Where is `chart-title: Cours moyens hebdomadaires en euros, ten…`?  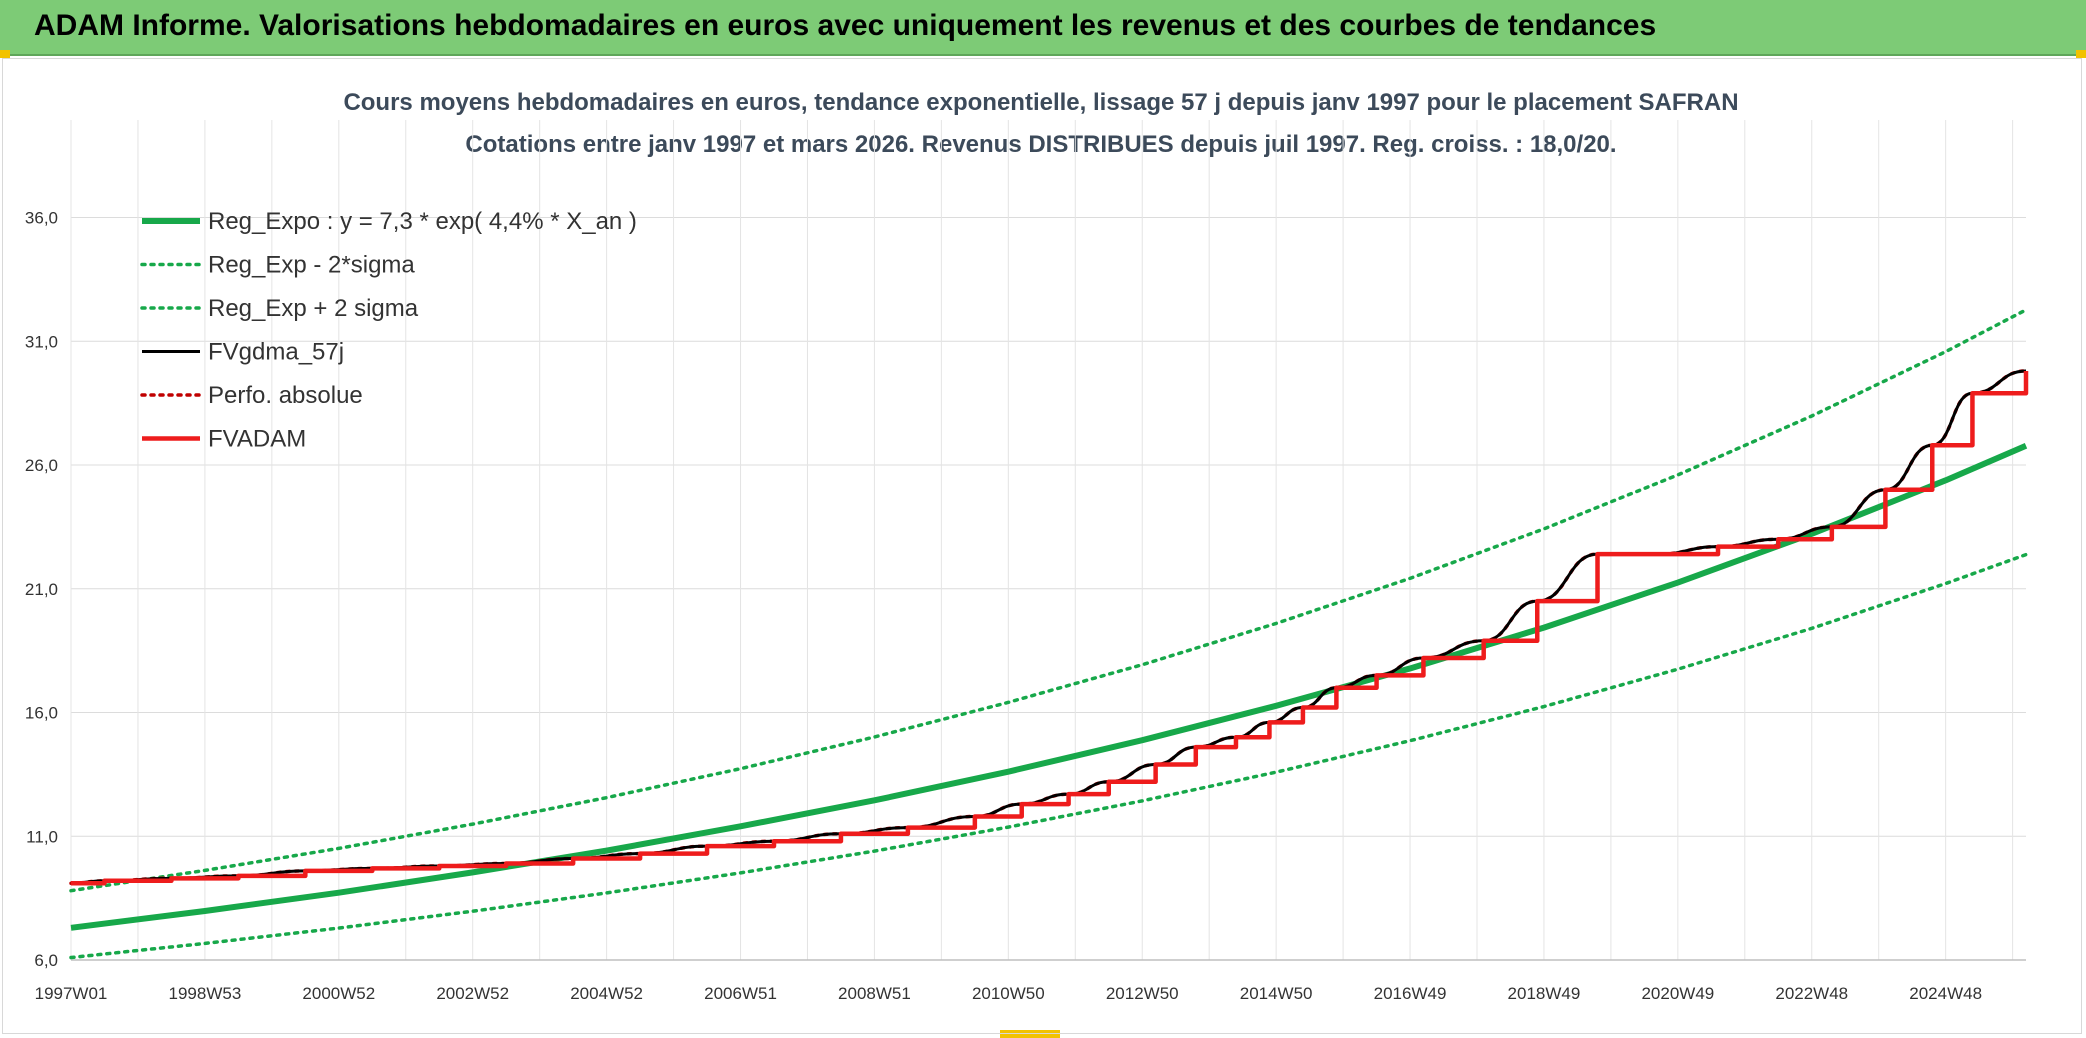 chart-title: Cours moyens hebdomadaires en euros, ten… is located at coordinates (1040, 102).